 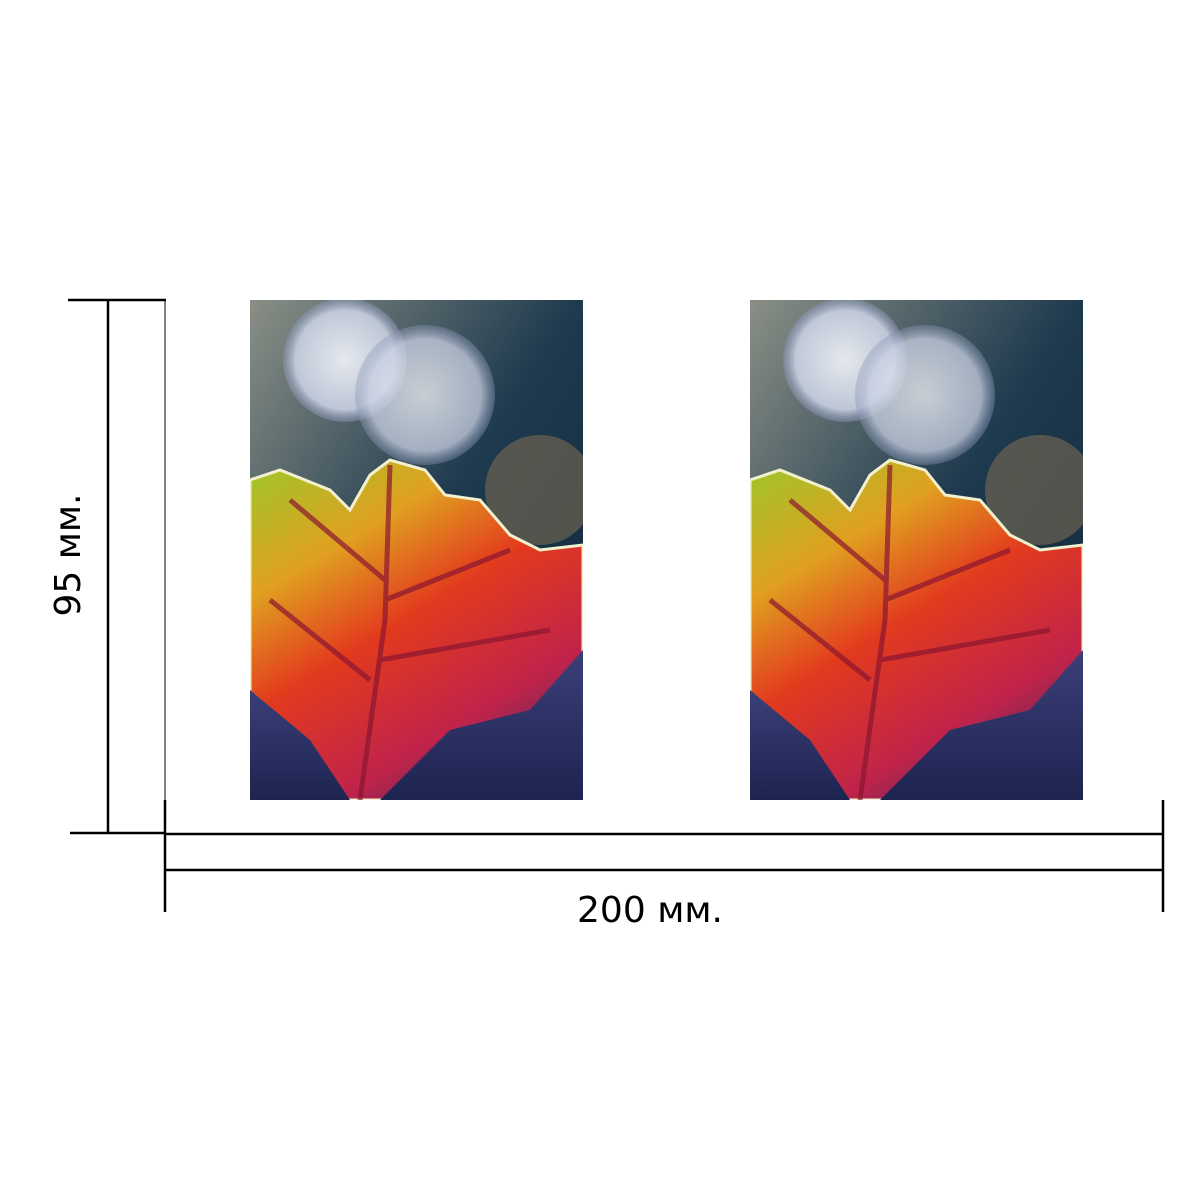 I want to click on width-label: 200 мм., so click(x=650, y=910).